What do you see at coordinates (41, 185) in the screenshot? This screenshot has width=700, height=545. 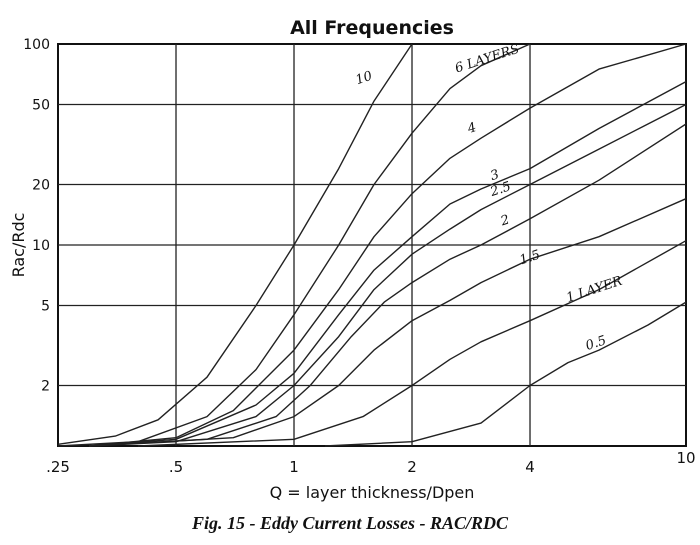 I see `y-tick-label: 20` at bounding box center [41, 185].